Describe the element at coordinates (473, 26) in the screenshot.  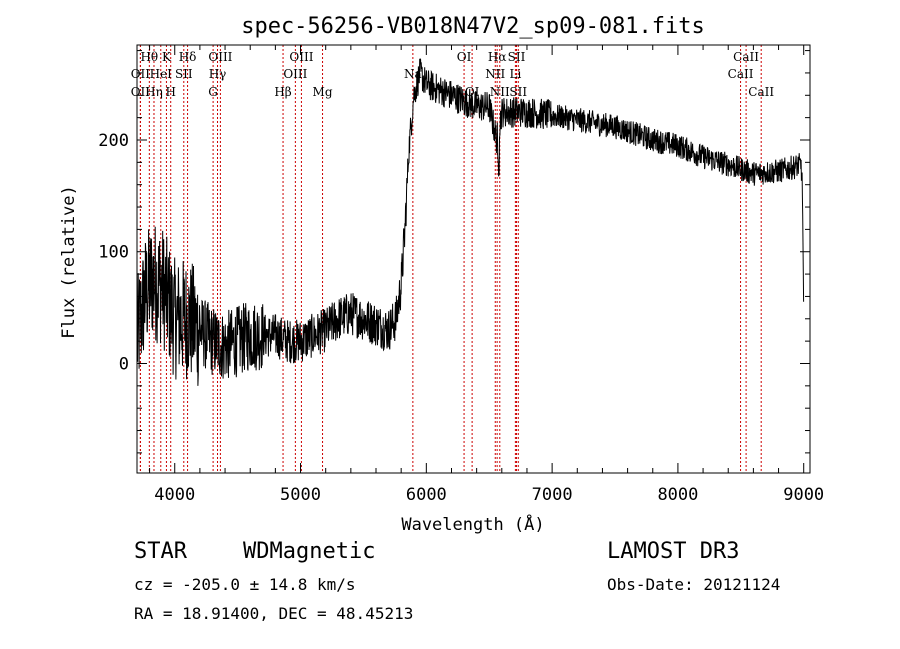
I see `chart-title: spec-56256-VB018N47V2_sp09-081.fits` at that location.